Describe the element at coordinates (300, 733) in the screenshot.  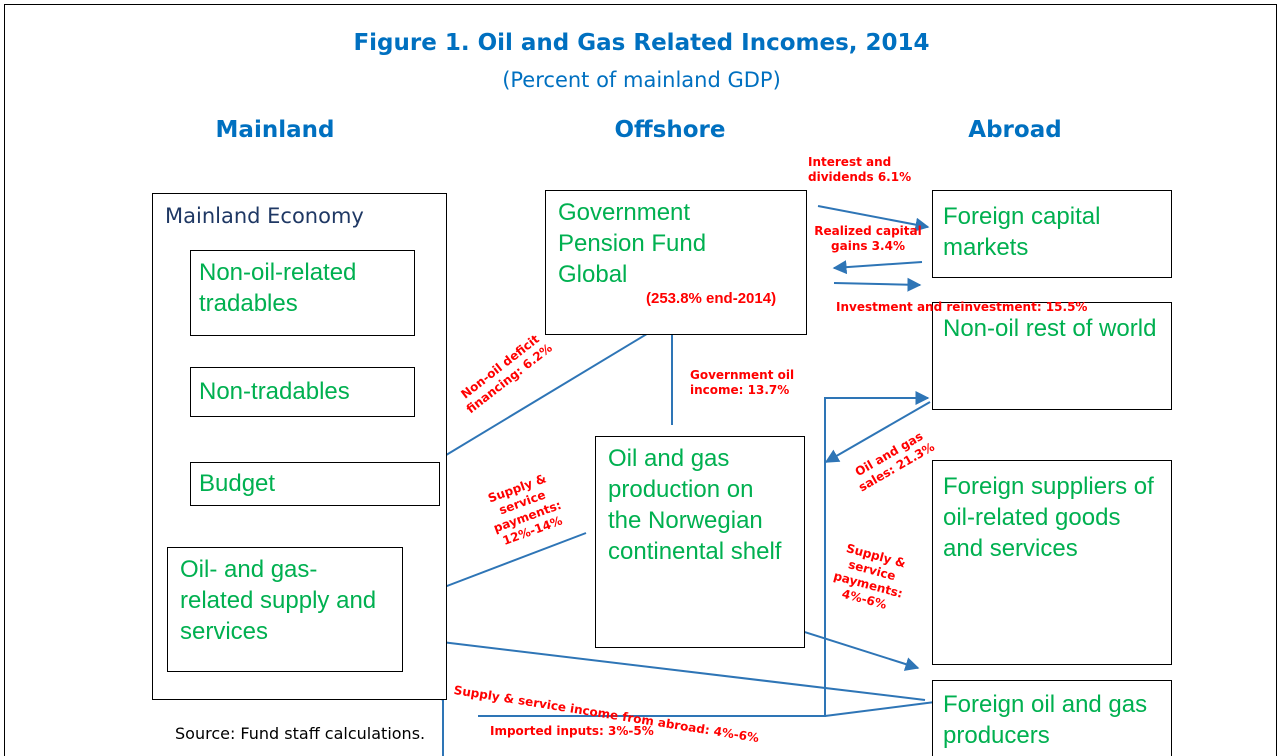
I see `source: Source: Fund staff calculations.` at that location.